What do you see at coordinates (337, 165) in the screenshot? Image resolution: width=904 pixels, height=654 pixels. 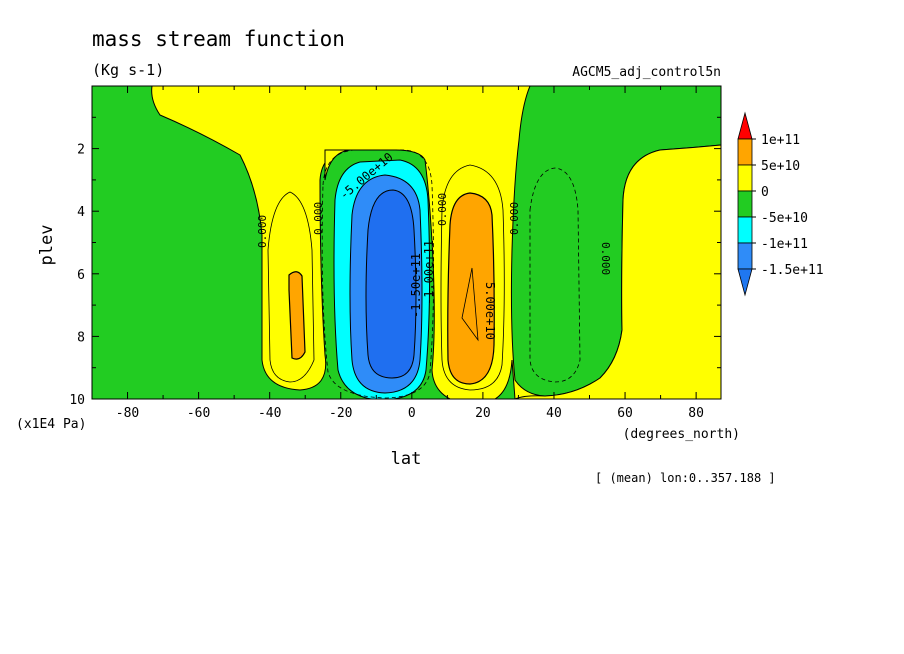 I see `region-positive-lobe-left` at bounding box center [337, 165].